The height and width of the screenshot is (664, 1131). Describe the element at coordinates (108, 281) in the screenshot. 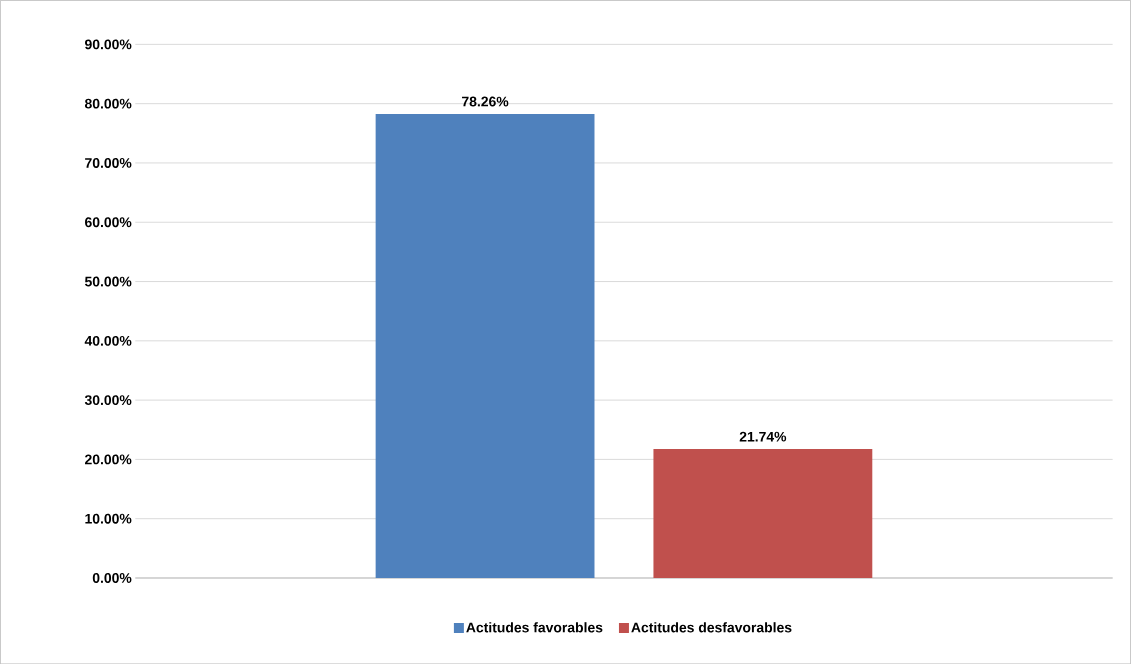

I see `y-tick-label: 50.00%` at that location.